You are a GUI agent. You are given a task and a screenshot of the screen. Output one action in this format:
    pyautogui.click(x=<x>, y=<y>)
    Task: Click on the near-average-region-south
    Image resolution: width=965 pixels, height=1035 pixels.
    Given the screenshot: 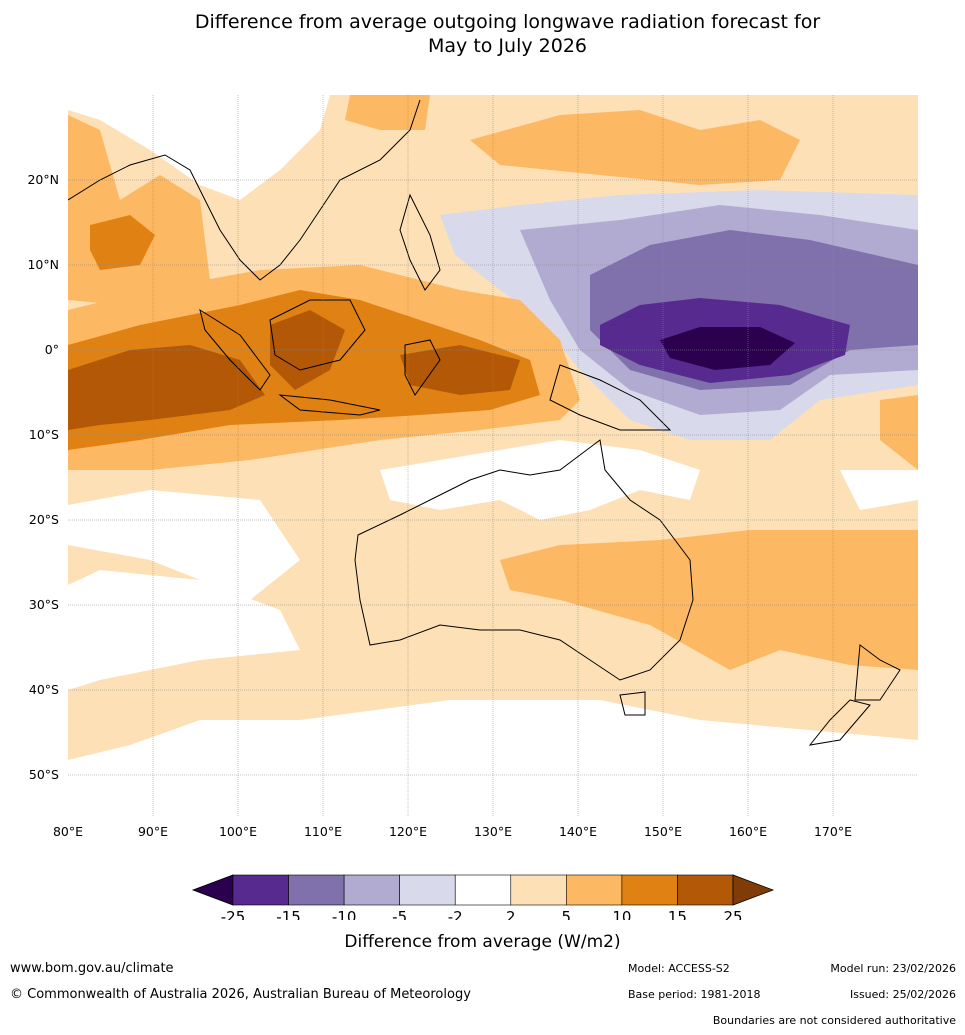 What is the action you would take?
    pyautogui.click(x=493, y=758)
    